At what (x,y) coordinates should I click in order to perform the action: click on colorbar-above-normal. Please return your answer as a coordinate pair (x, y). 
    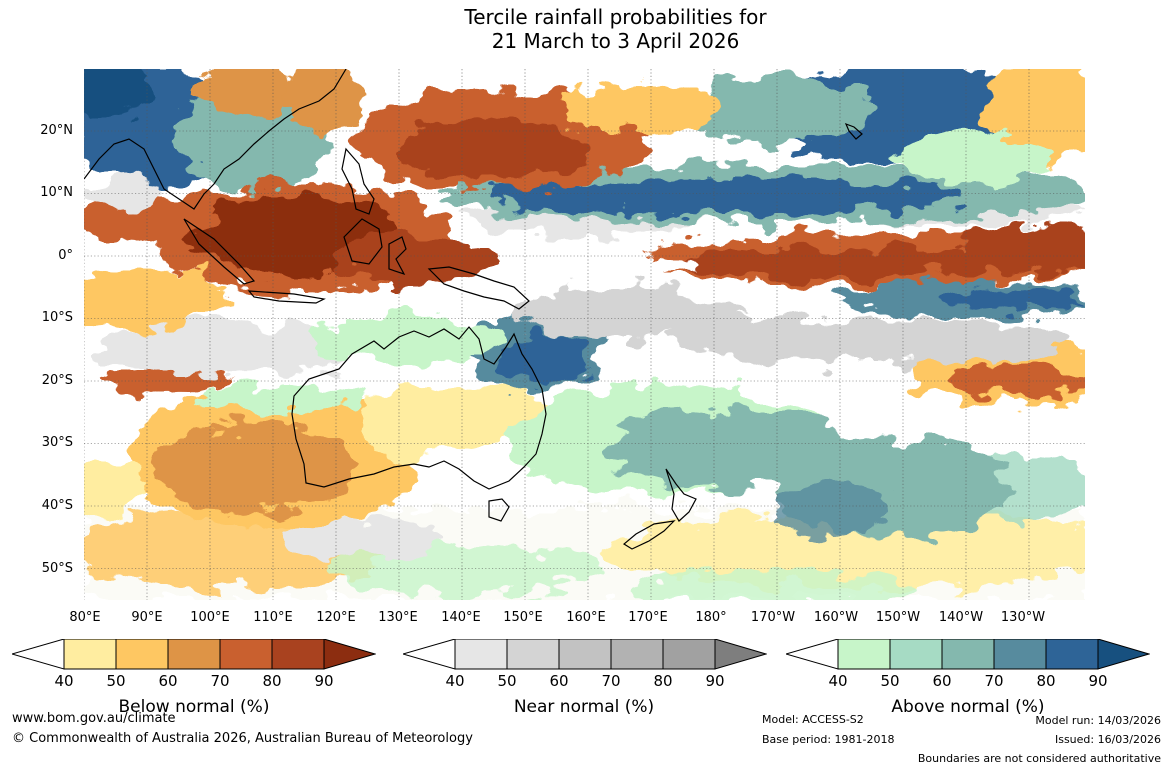
    Looking at the image, I should click on (968, 654).